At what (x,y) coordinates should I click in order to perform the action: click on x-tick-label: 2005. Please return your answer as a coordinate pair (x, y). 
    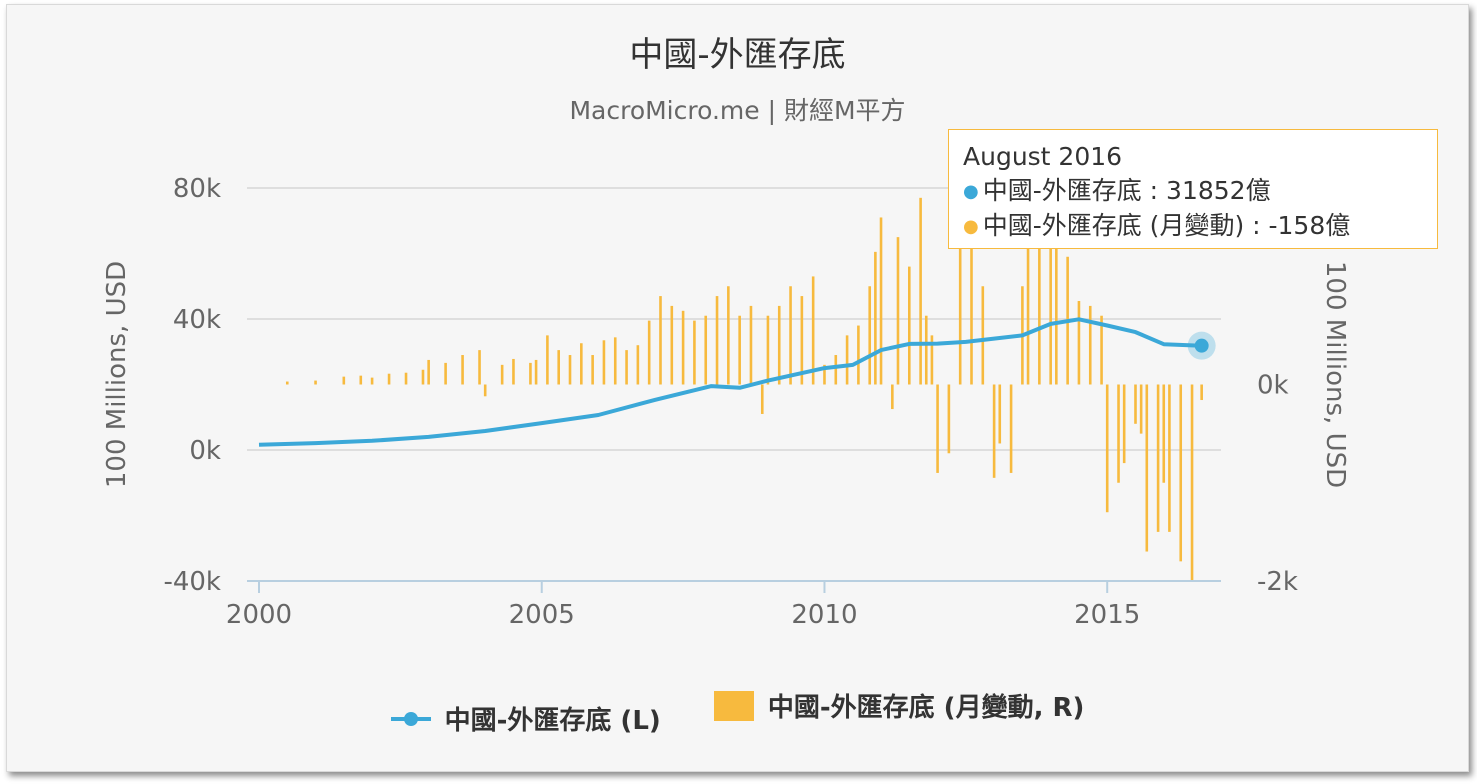
    Looking at the image, I should click on (542, 615).